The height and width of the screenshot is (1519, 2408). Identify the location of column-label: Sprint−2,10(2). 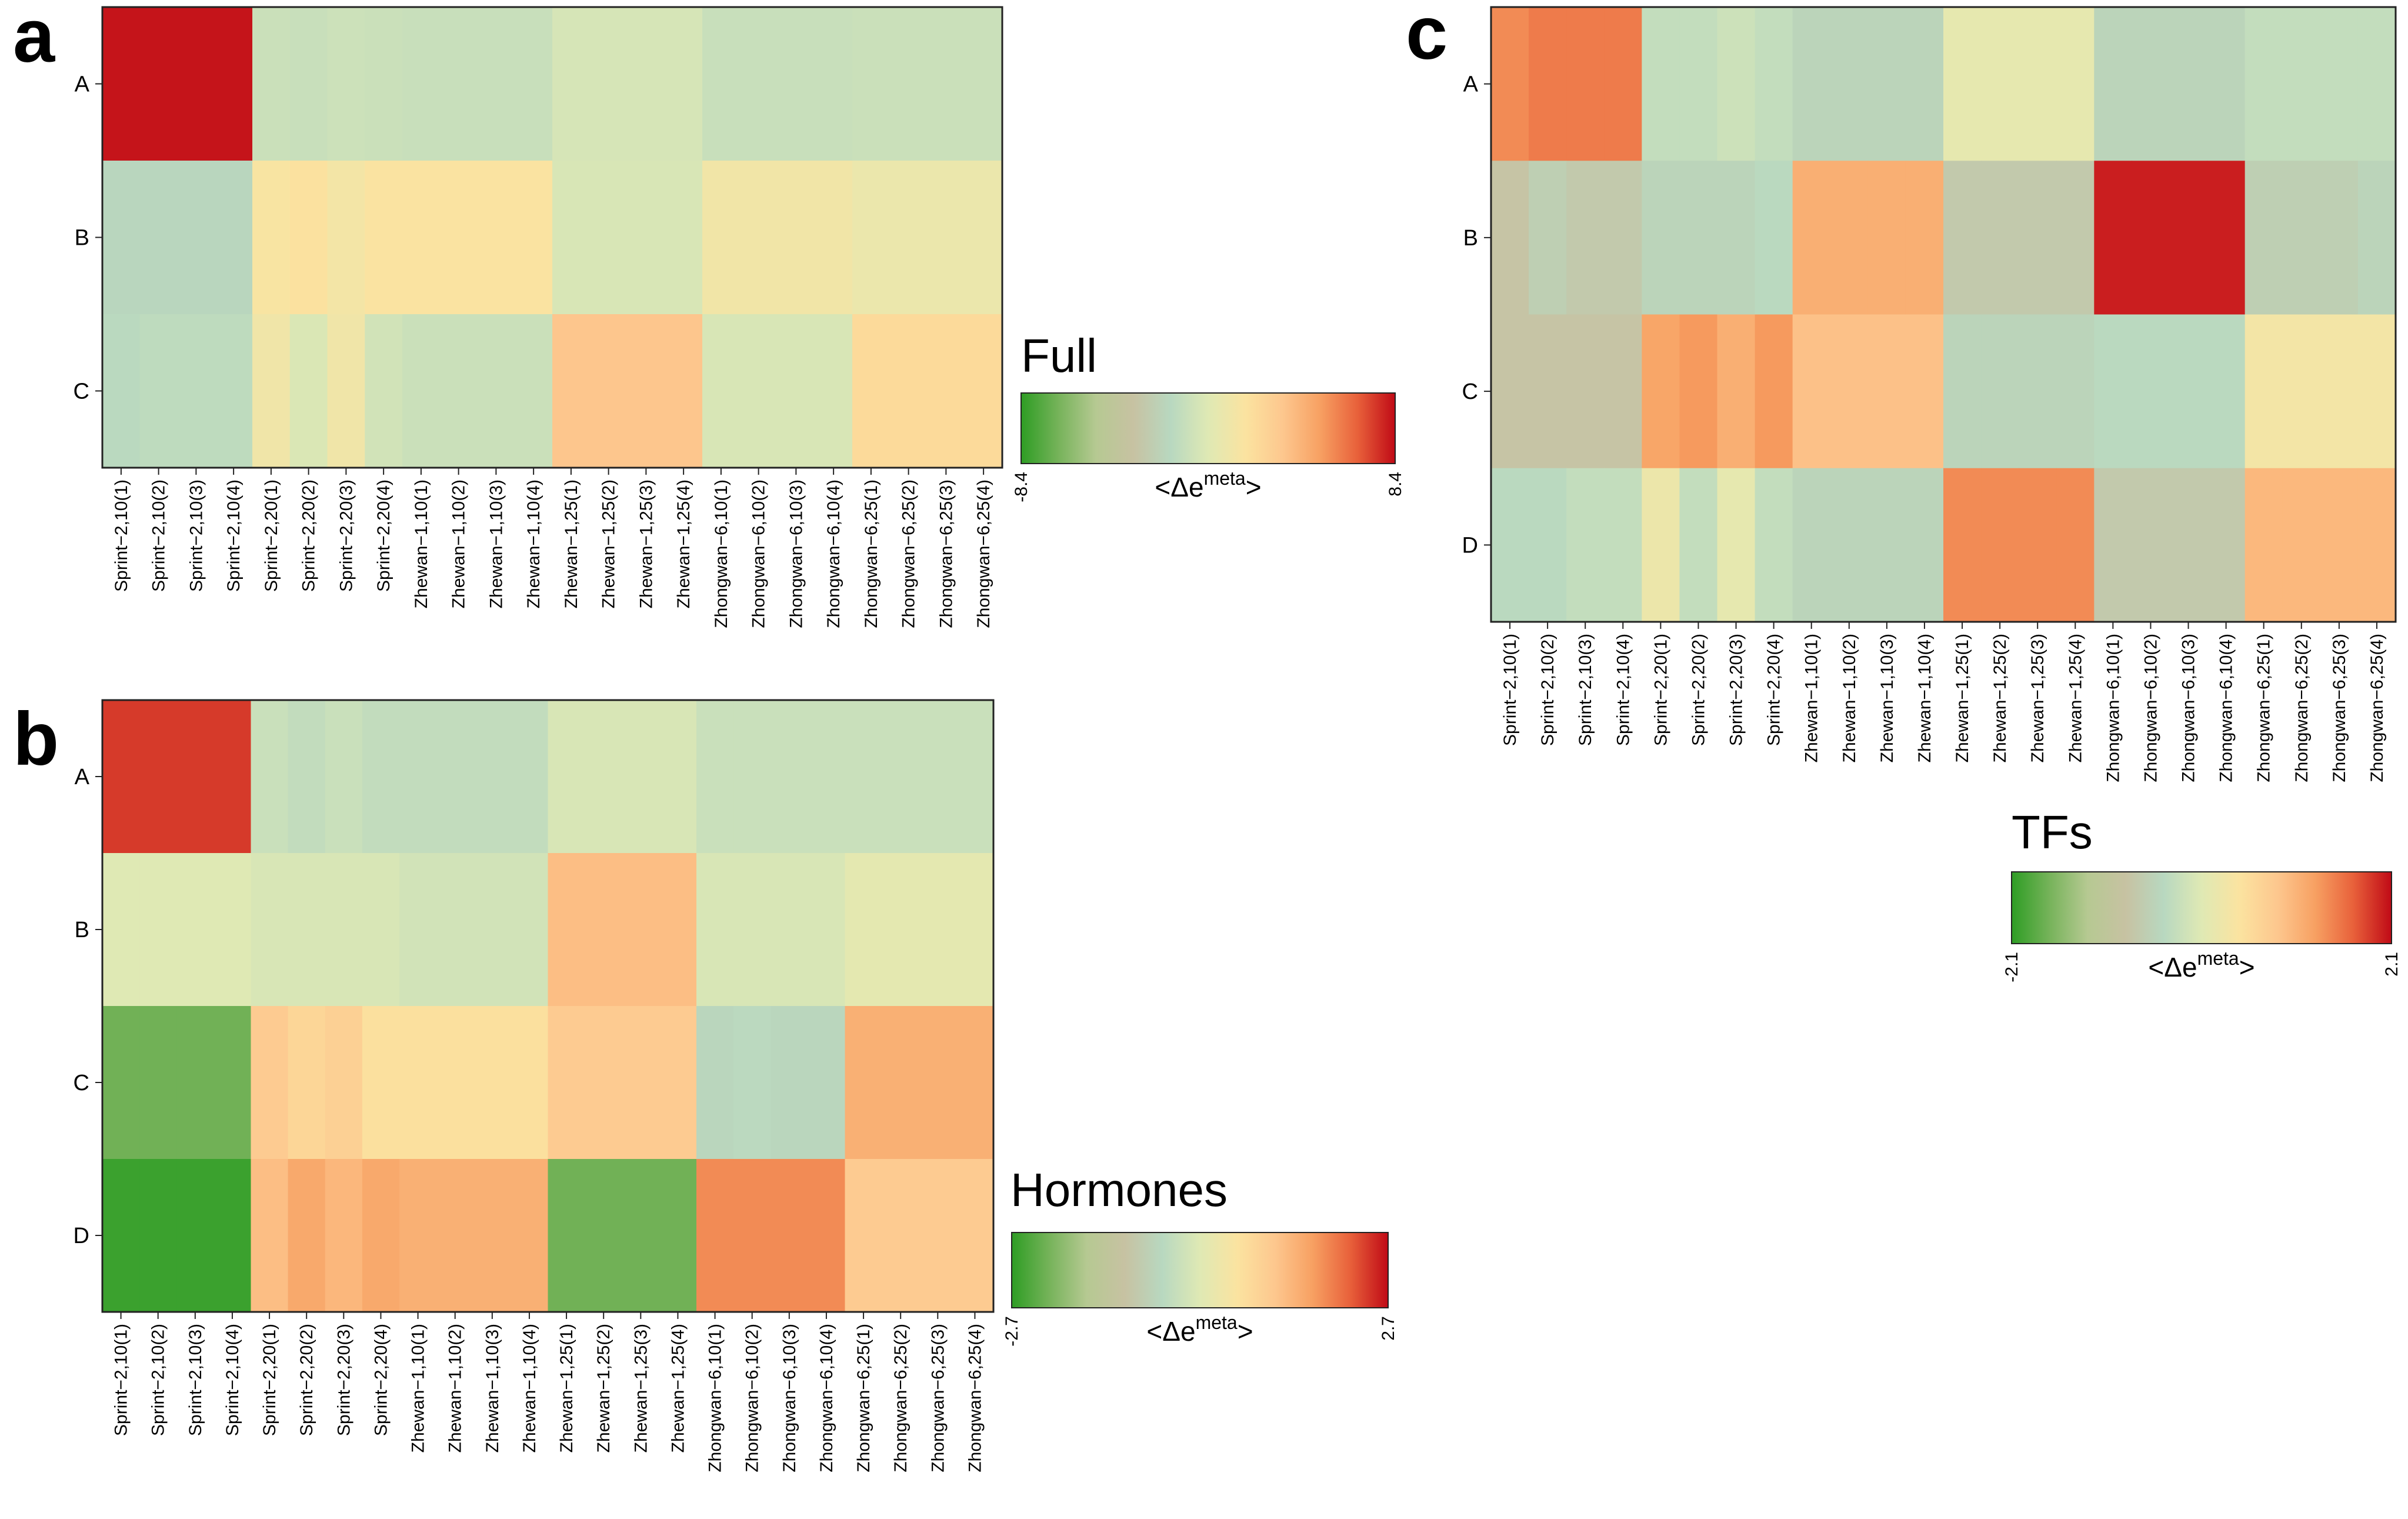
(1547, 690).